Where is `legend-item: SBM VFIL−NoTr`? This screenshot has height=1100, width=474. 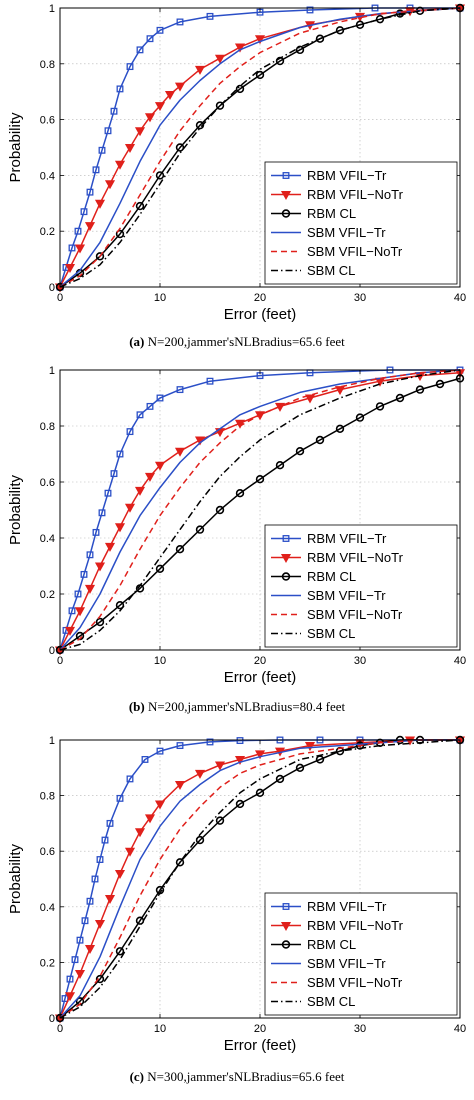 legend-item: SBM VFIL−NoTr is located at coordinates (337, 251).